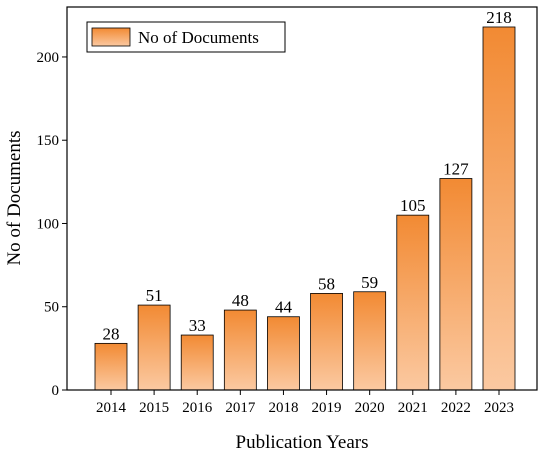 The height and width of the screenshot is (454, 550). Describe the element at coordinates (51, 308) in the screenshot. I see `y-tick-label-50: 50` at that location.